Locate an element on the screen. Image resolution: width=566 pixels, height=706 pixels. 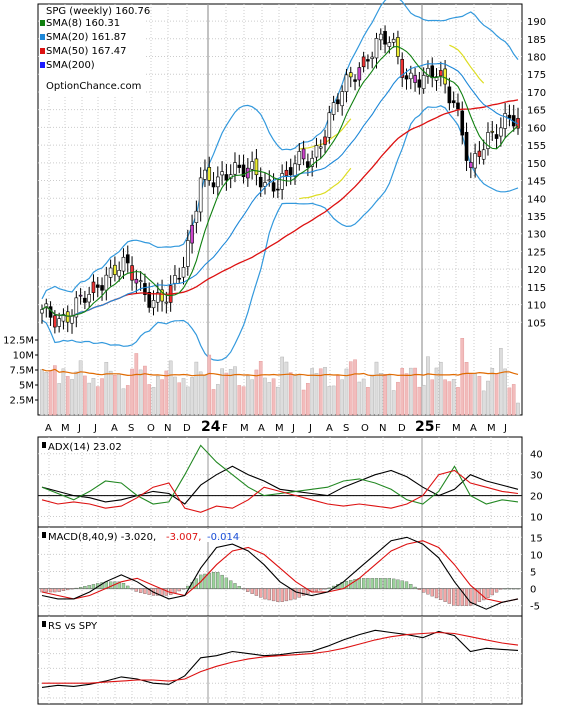
volume-bars is located at coordinates (280, 377).